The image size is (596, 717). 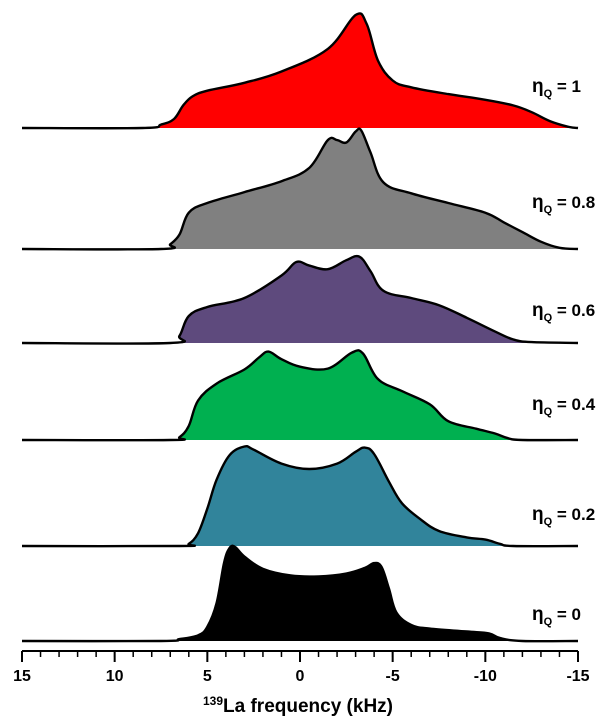 What do you see at coordinates (577, 676) in the screenshot?
I see `x-tick-label: -15` at bounding box center [577, 676].